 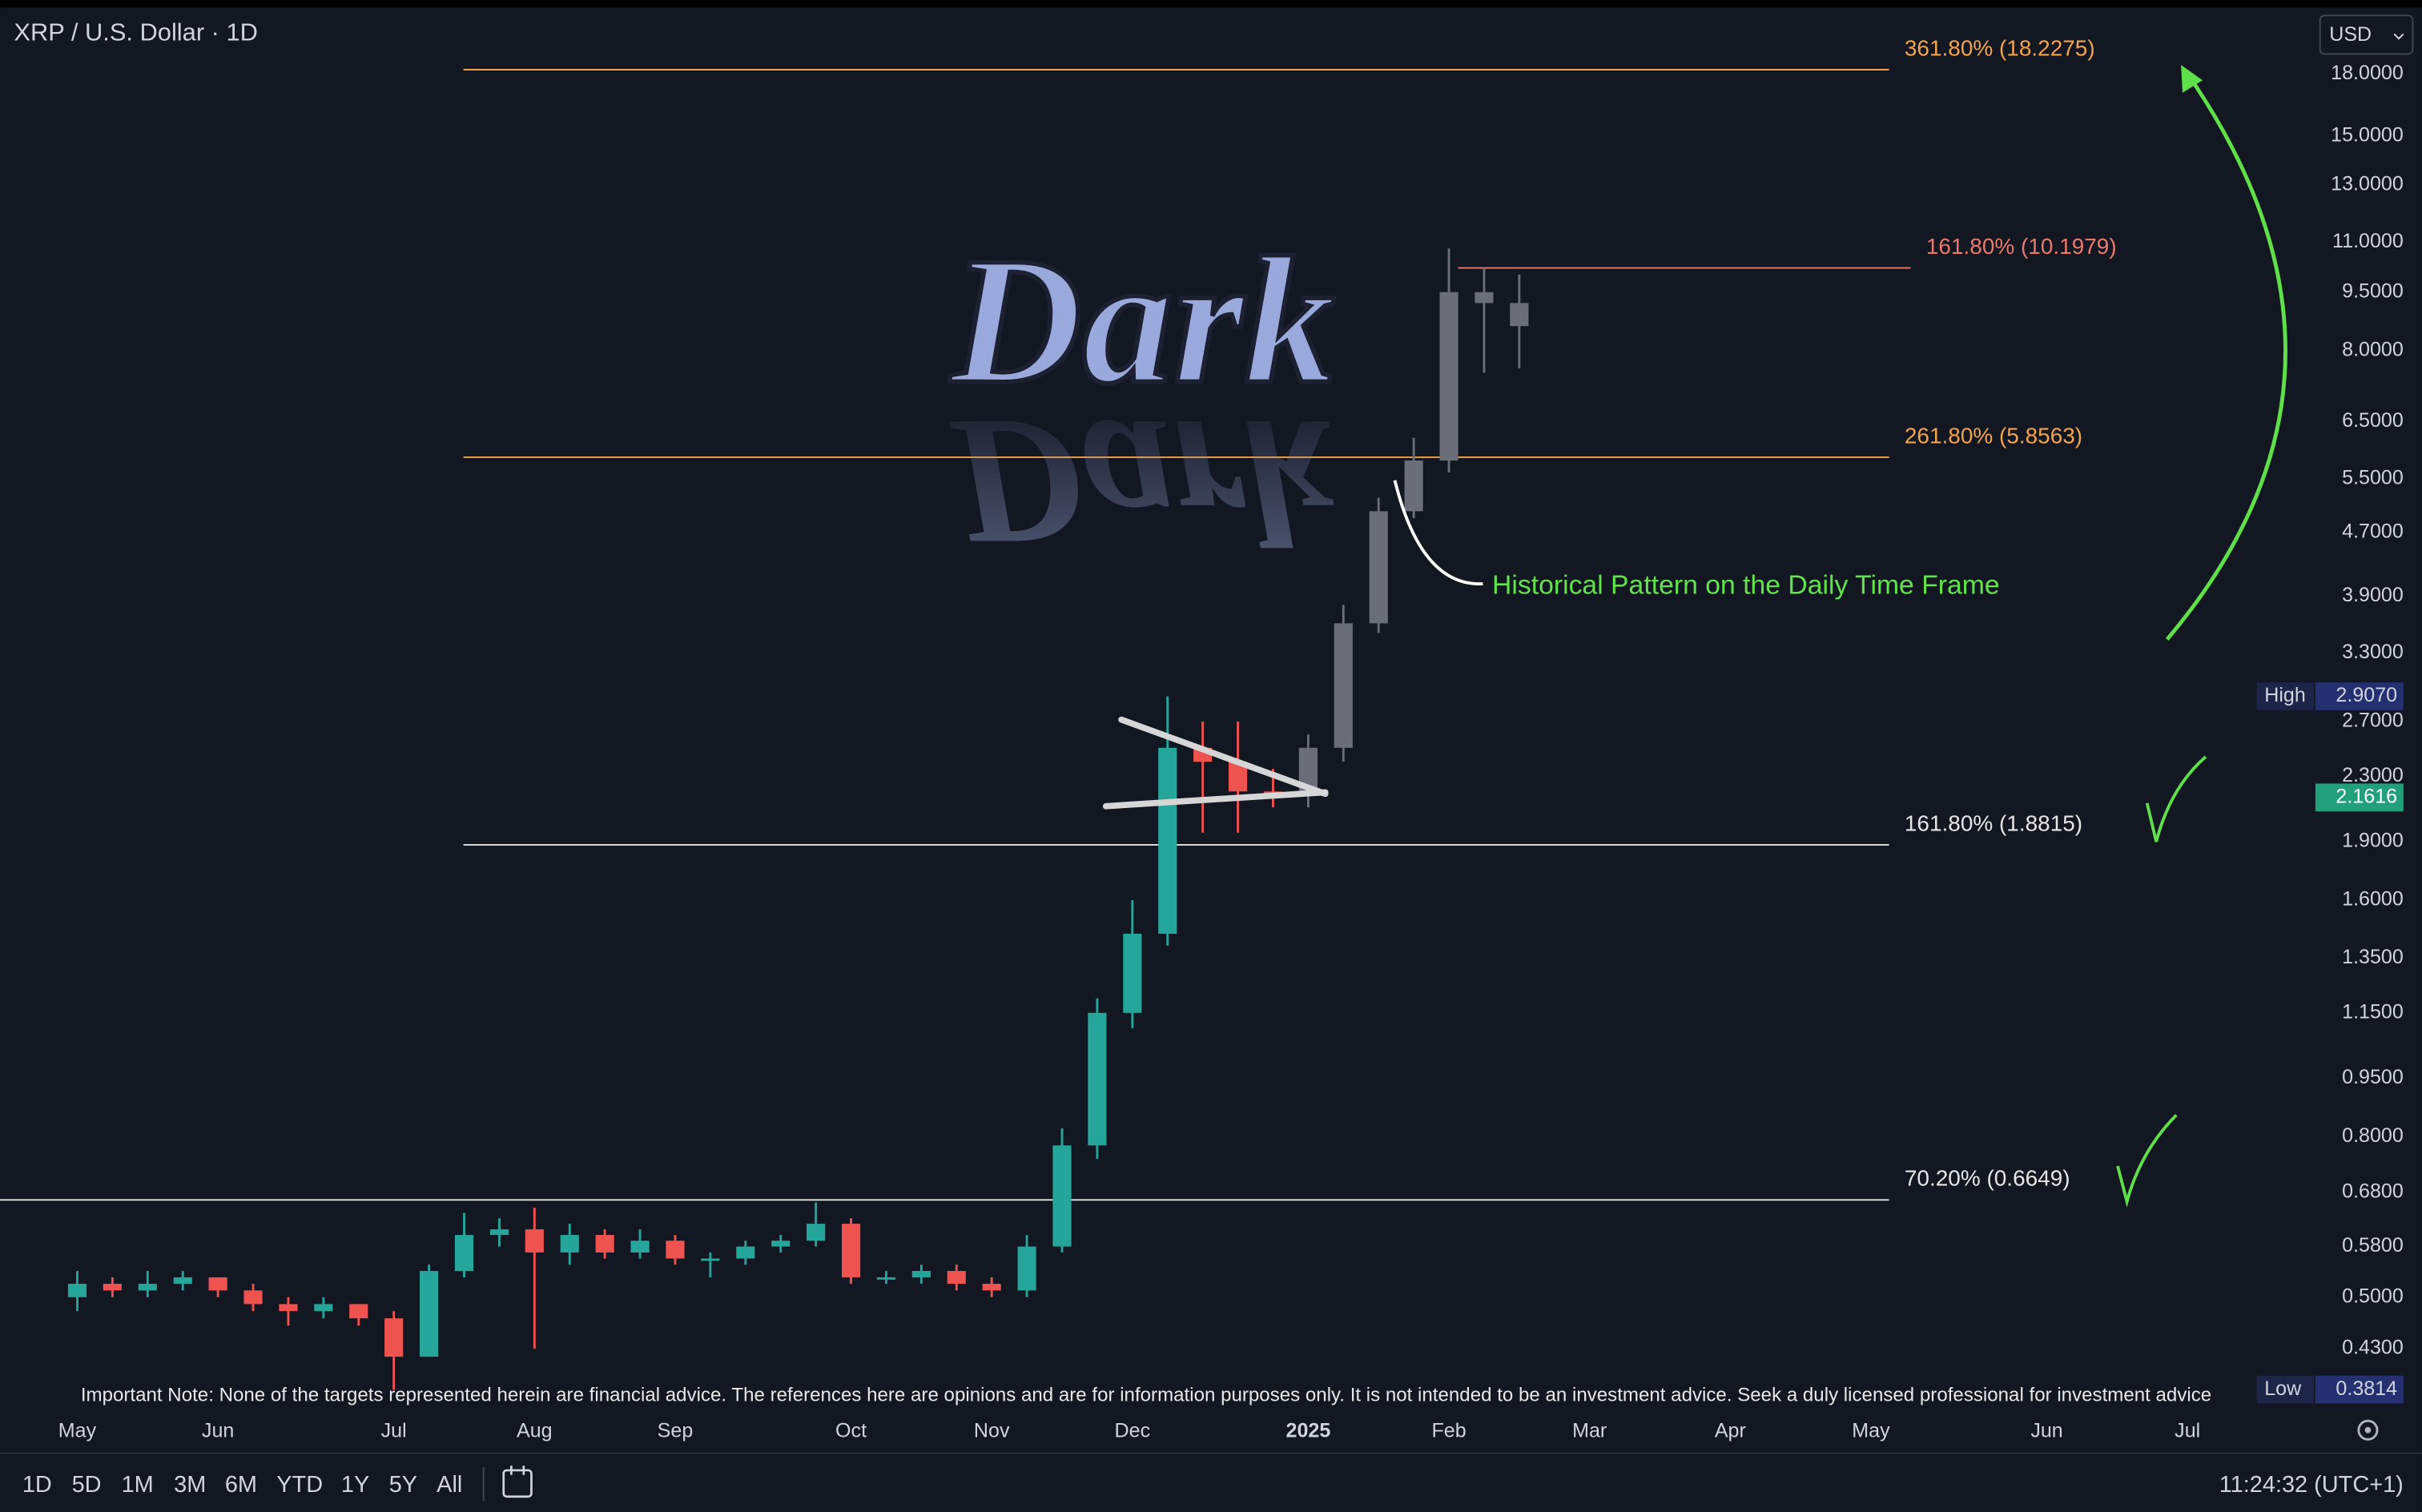 I want to click on x-tick-label: Sep, so click(x=676, y=1430).